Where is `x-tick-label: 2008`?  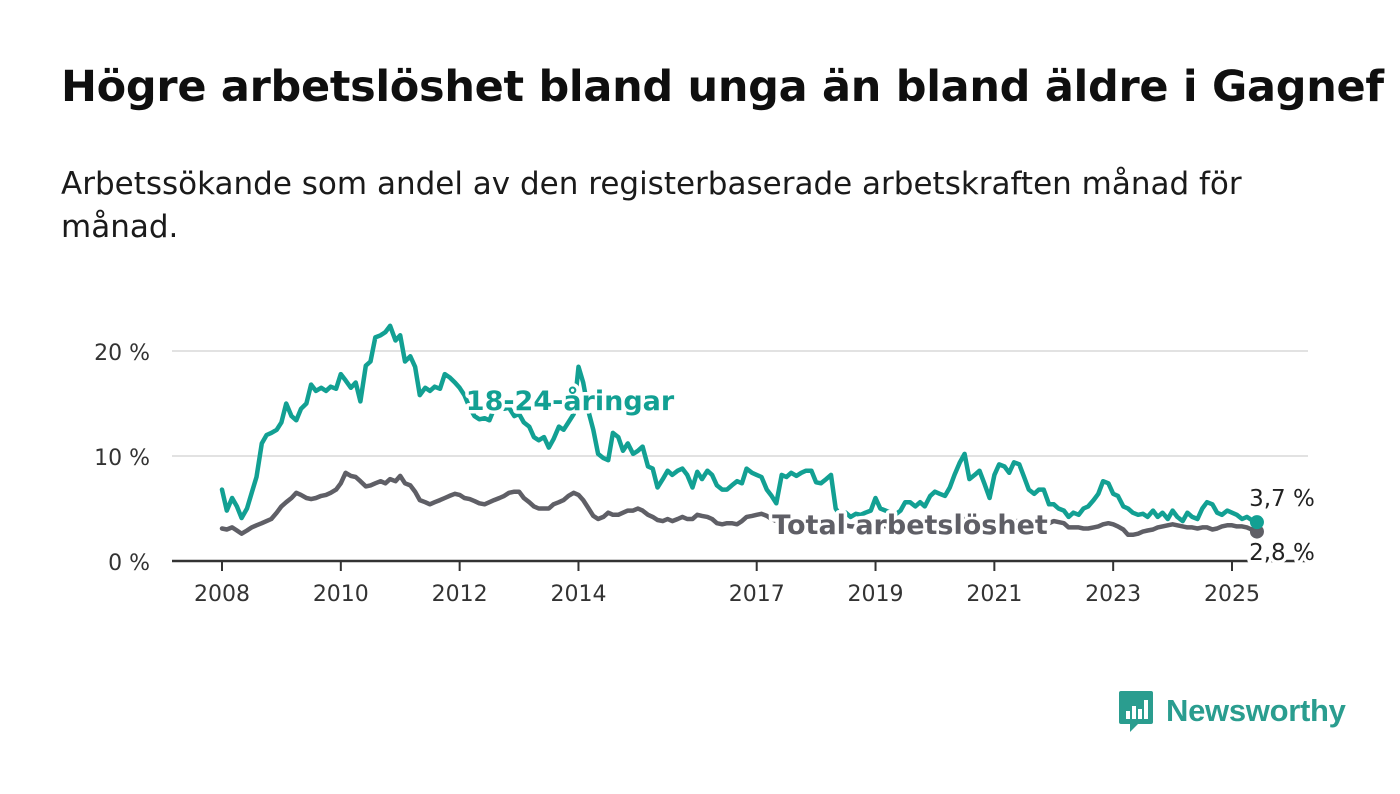 x-tick-label: 2008 is located at coordinates (222, 594).